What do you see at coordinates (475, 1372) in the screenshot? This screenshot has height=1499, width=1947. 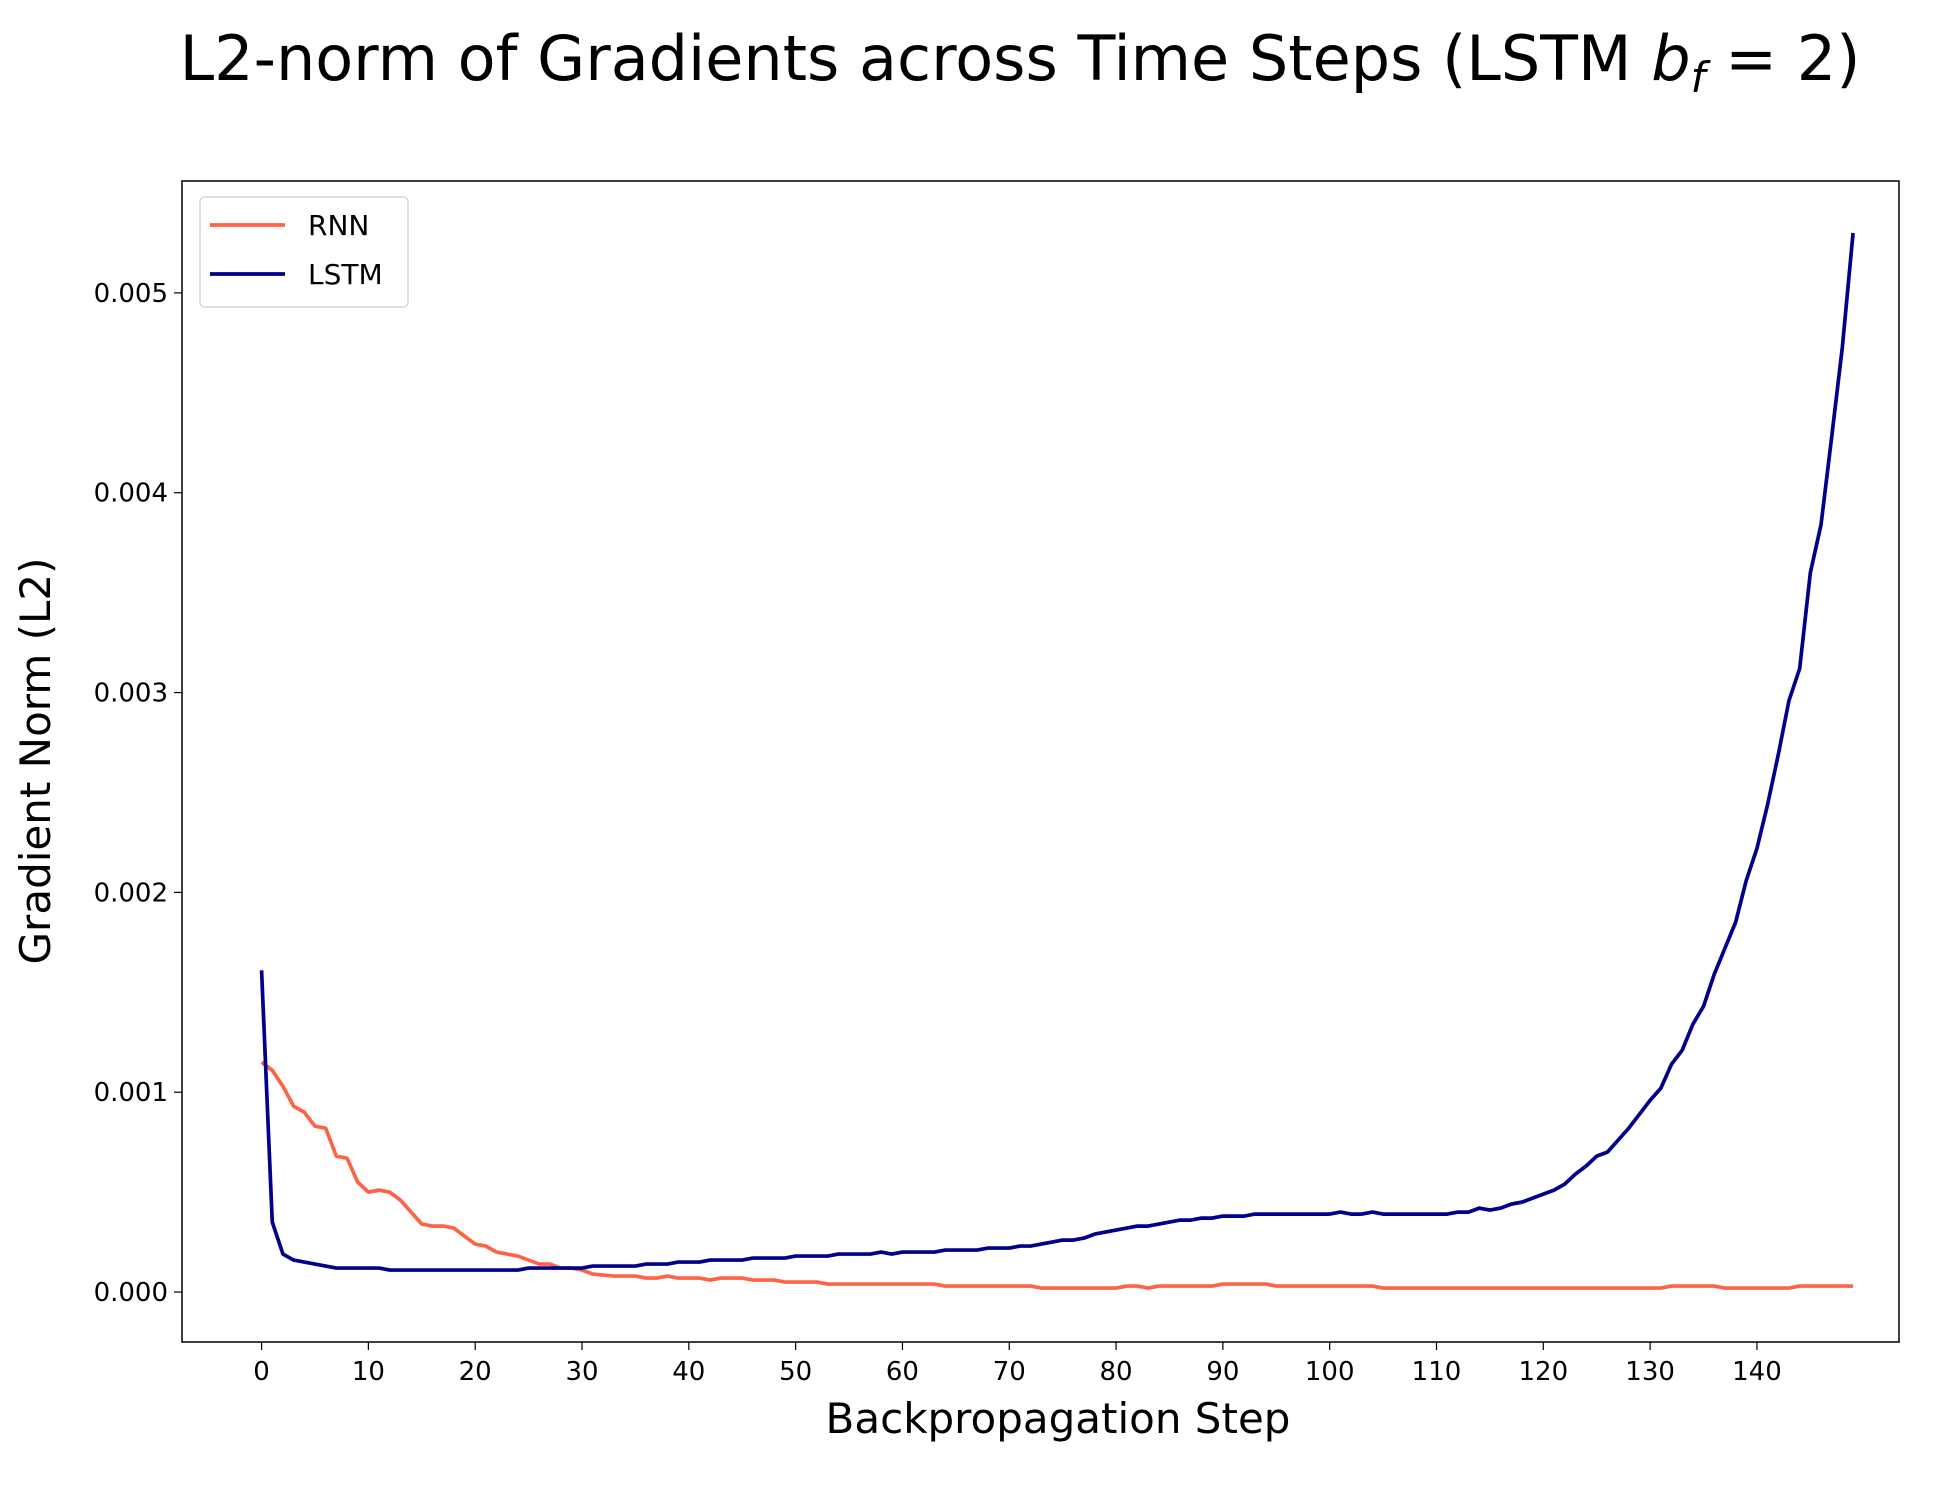 I see `x-tick-label: 20` at bounding box center [475, 1372].